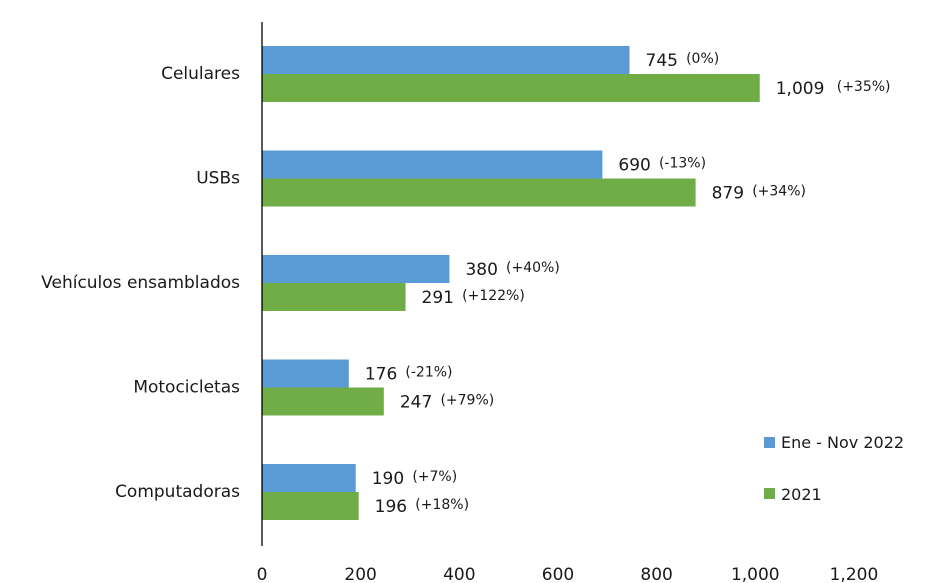 Image resolution: width=939 pixels, height=583 pixels. I want to click on category-label-motocicletas: Motocicletas, so click(186, 388).